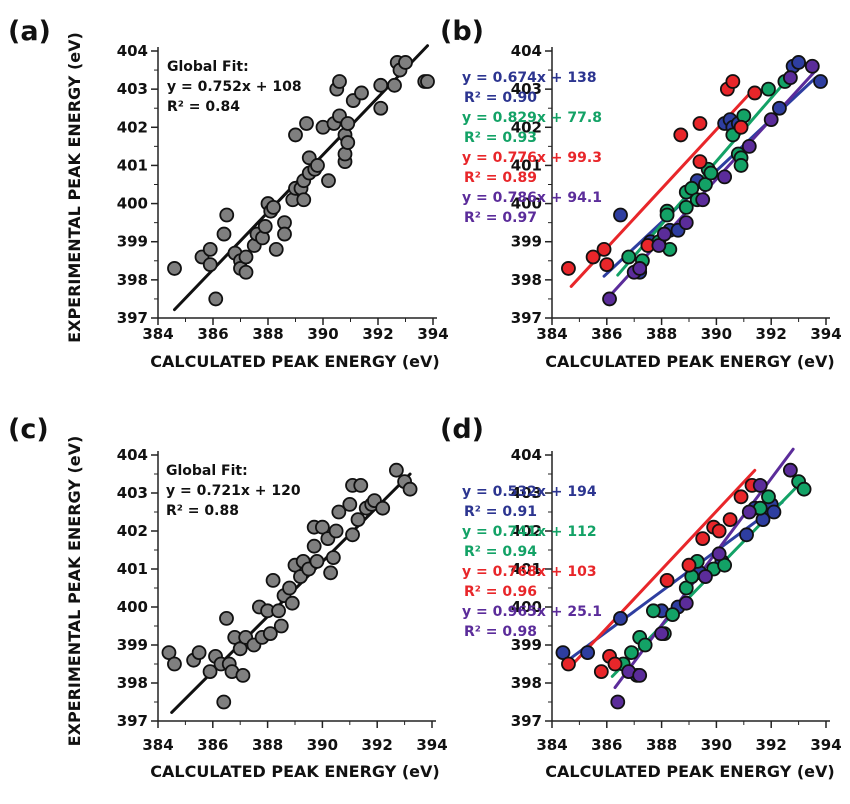 This screenshot has width=850, height=804. What do you see at coordinates (74, 187) in the screenshot?
I see `y-axis-label: EXPERIMENTAL PEAK ENERGY (eV)` at bounding box center [74, 187].